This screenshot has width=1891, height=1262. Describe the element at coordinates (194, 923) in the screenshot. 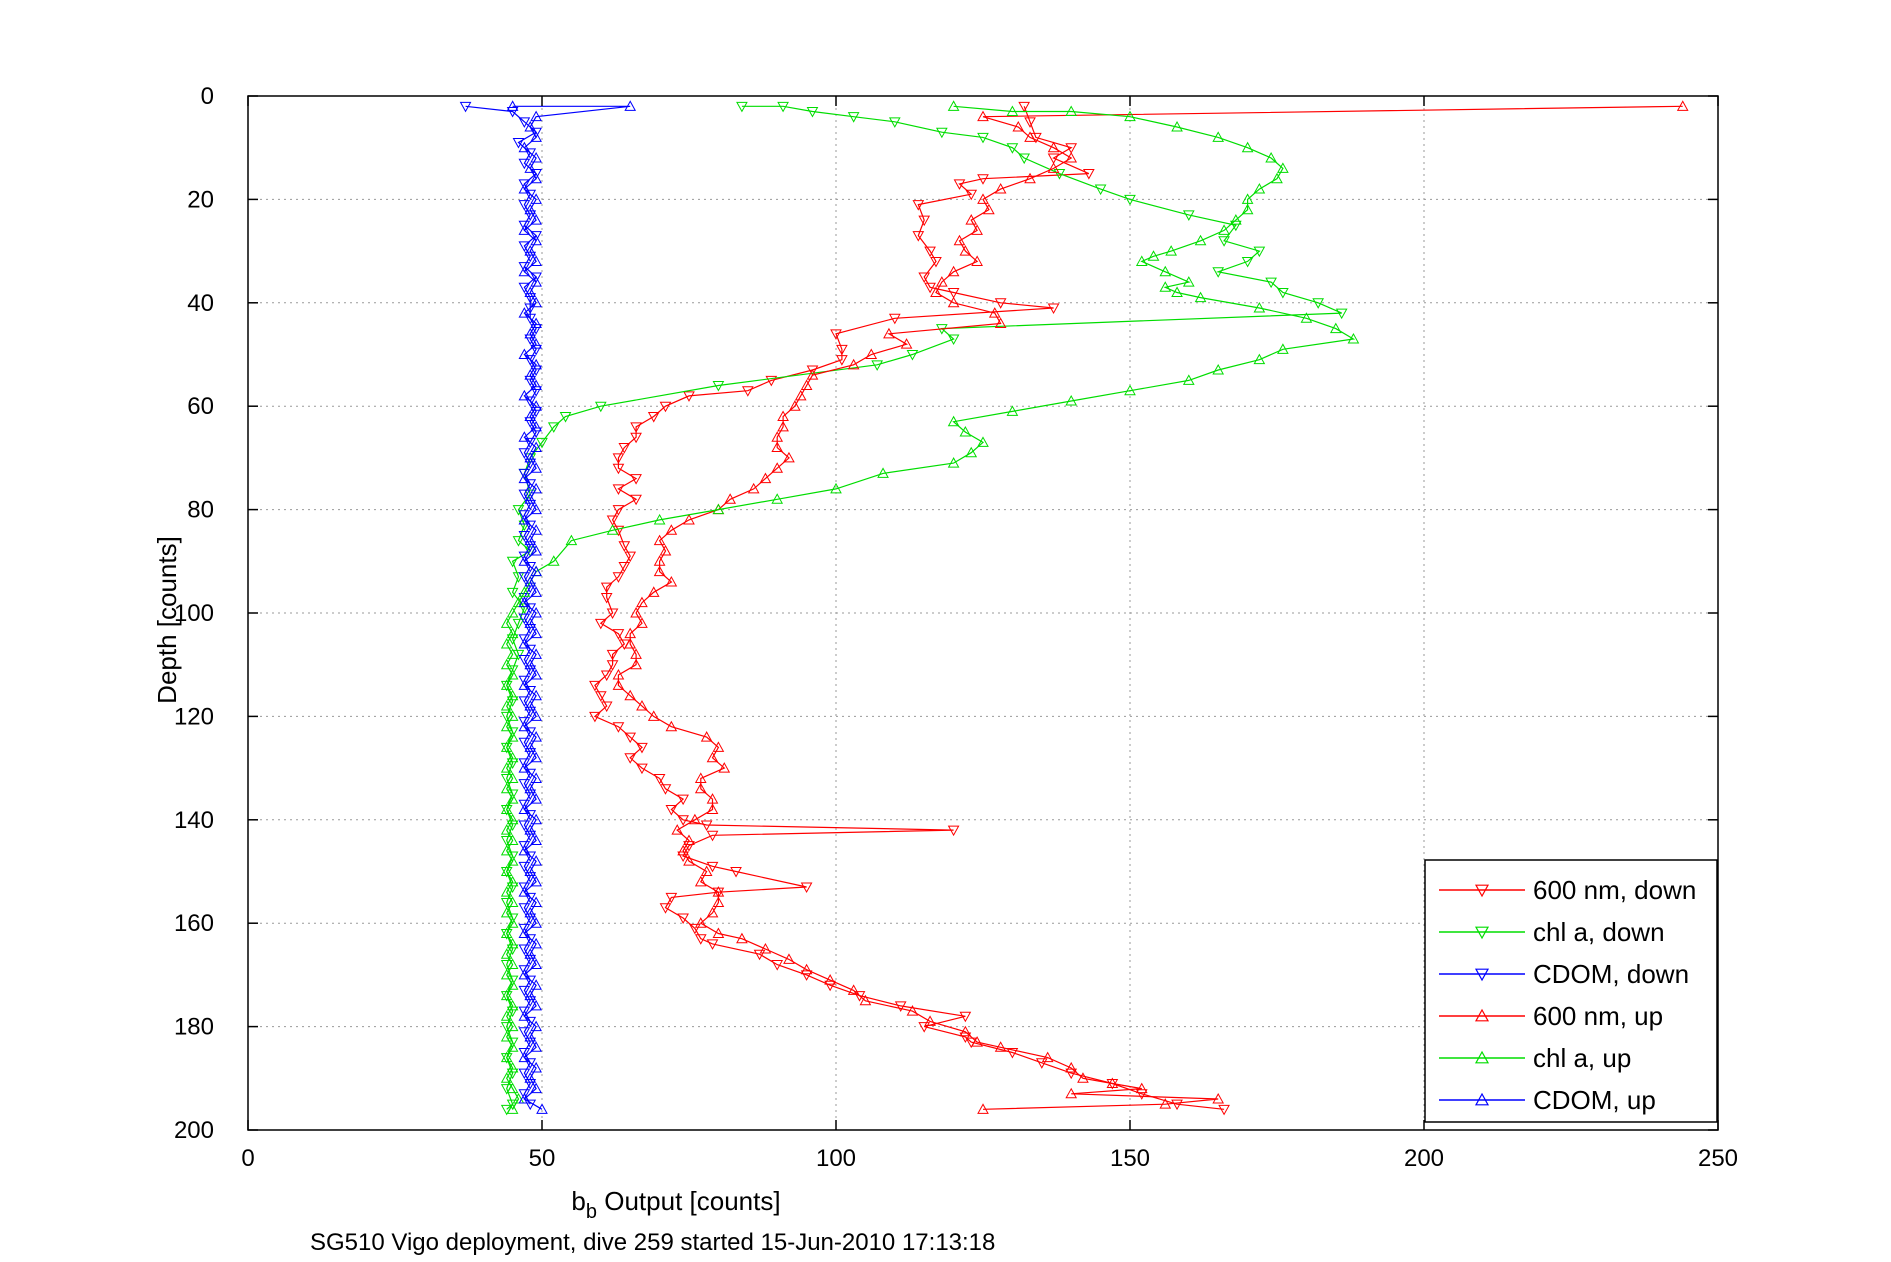

I see `y-tick-label: 160` at that location.